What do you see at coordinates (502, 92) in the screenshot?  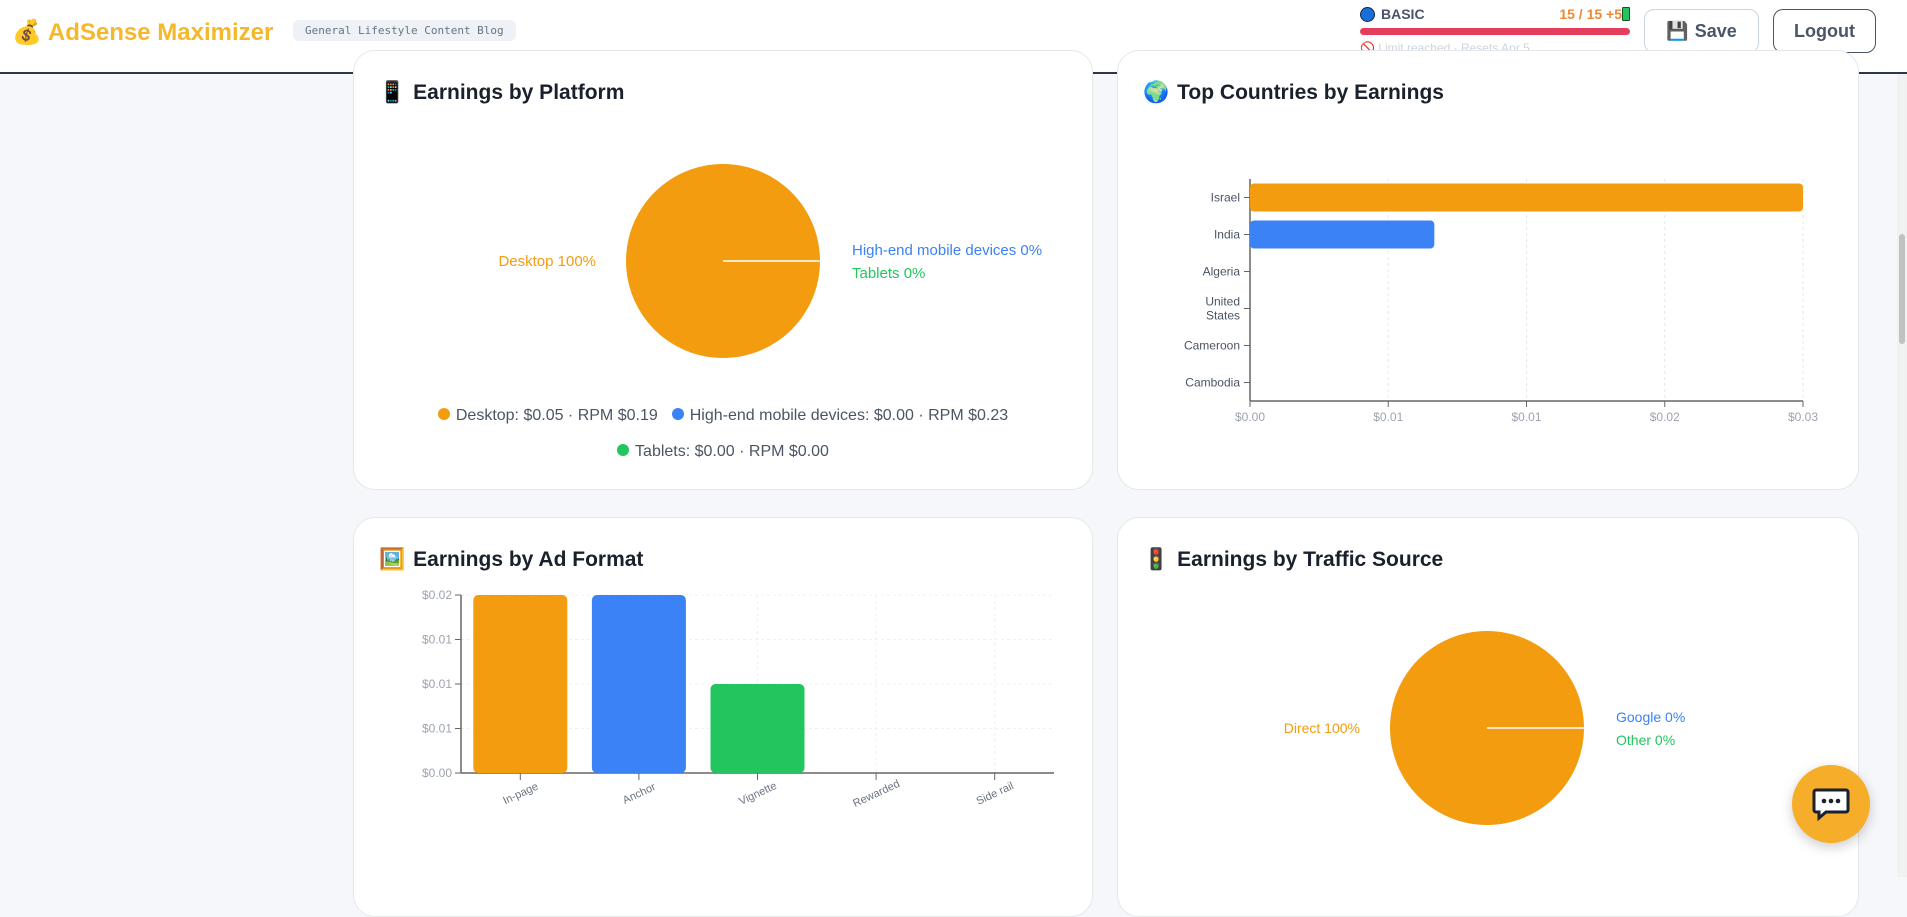 I see `card-title: 📱 Earnings by Platform` at bounding box center [502, 92].